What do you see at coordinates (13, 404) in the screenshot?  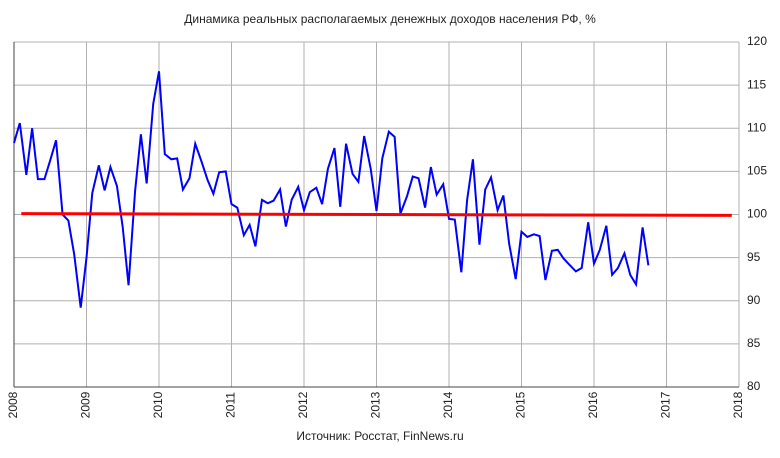 I see `x-tick-label: 2008` at bounding box center [13, 404].